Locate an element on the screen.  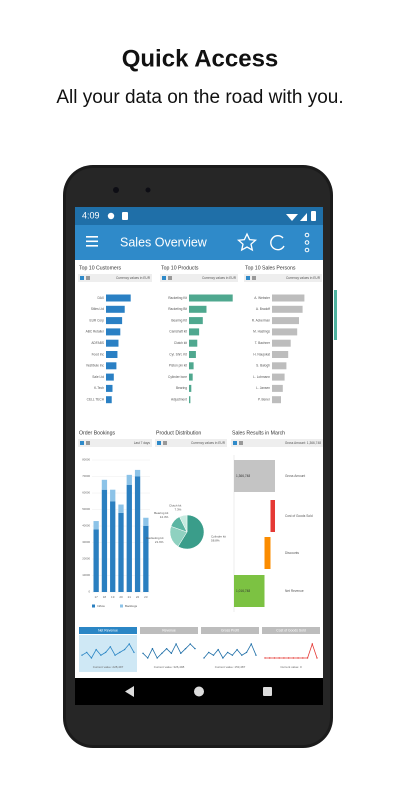
bar-label: CELL TECH is located at coordinates (96, 400).